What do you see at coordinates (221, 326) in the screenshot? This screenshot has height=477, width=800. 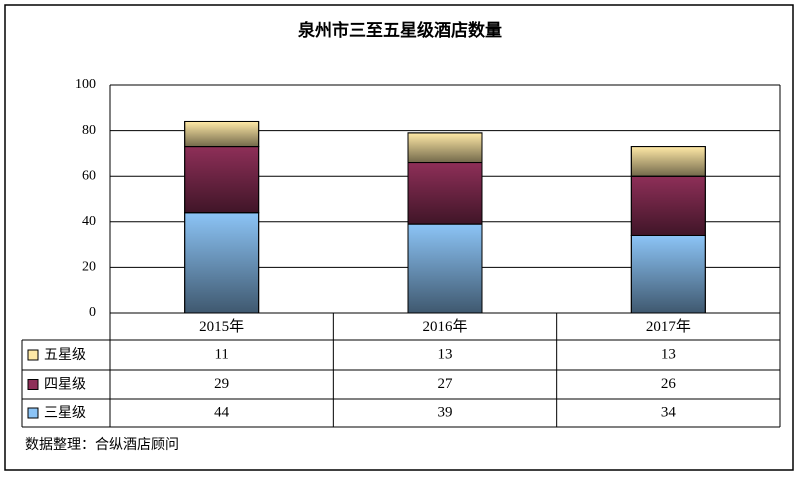 I see `x-tick-label: 2015年` at bounding box center [221, 326].